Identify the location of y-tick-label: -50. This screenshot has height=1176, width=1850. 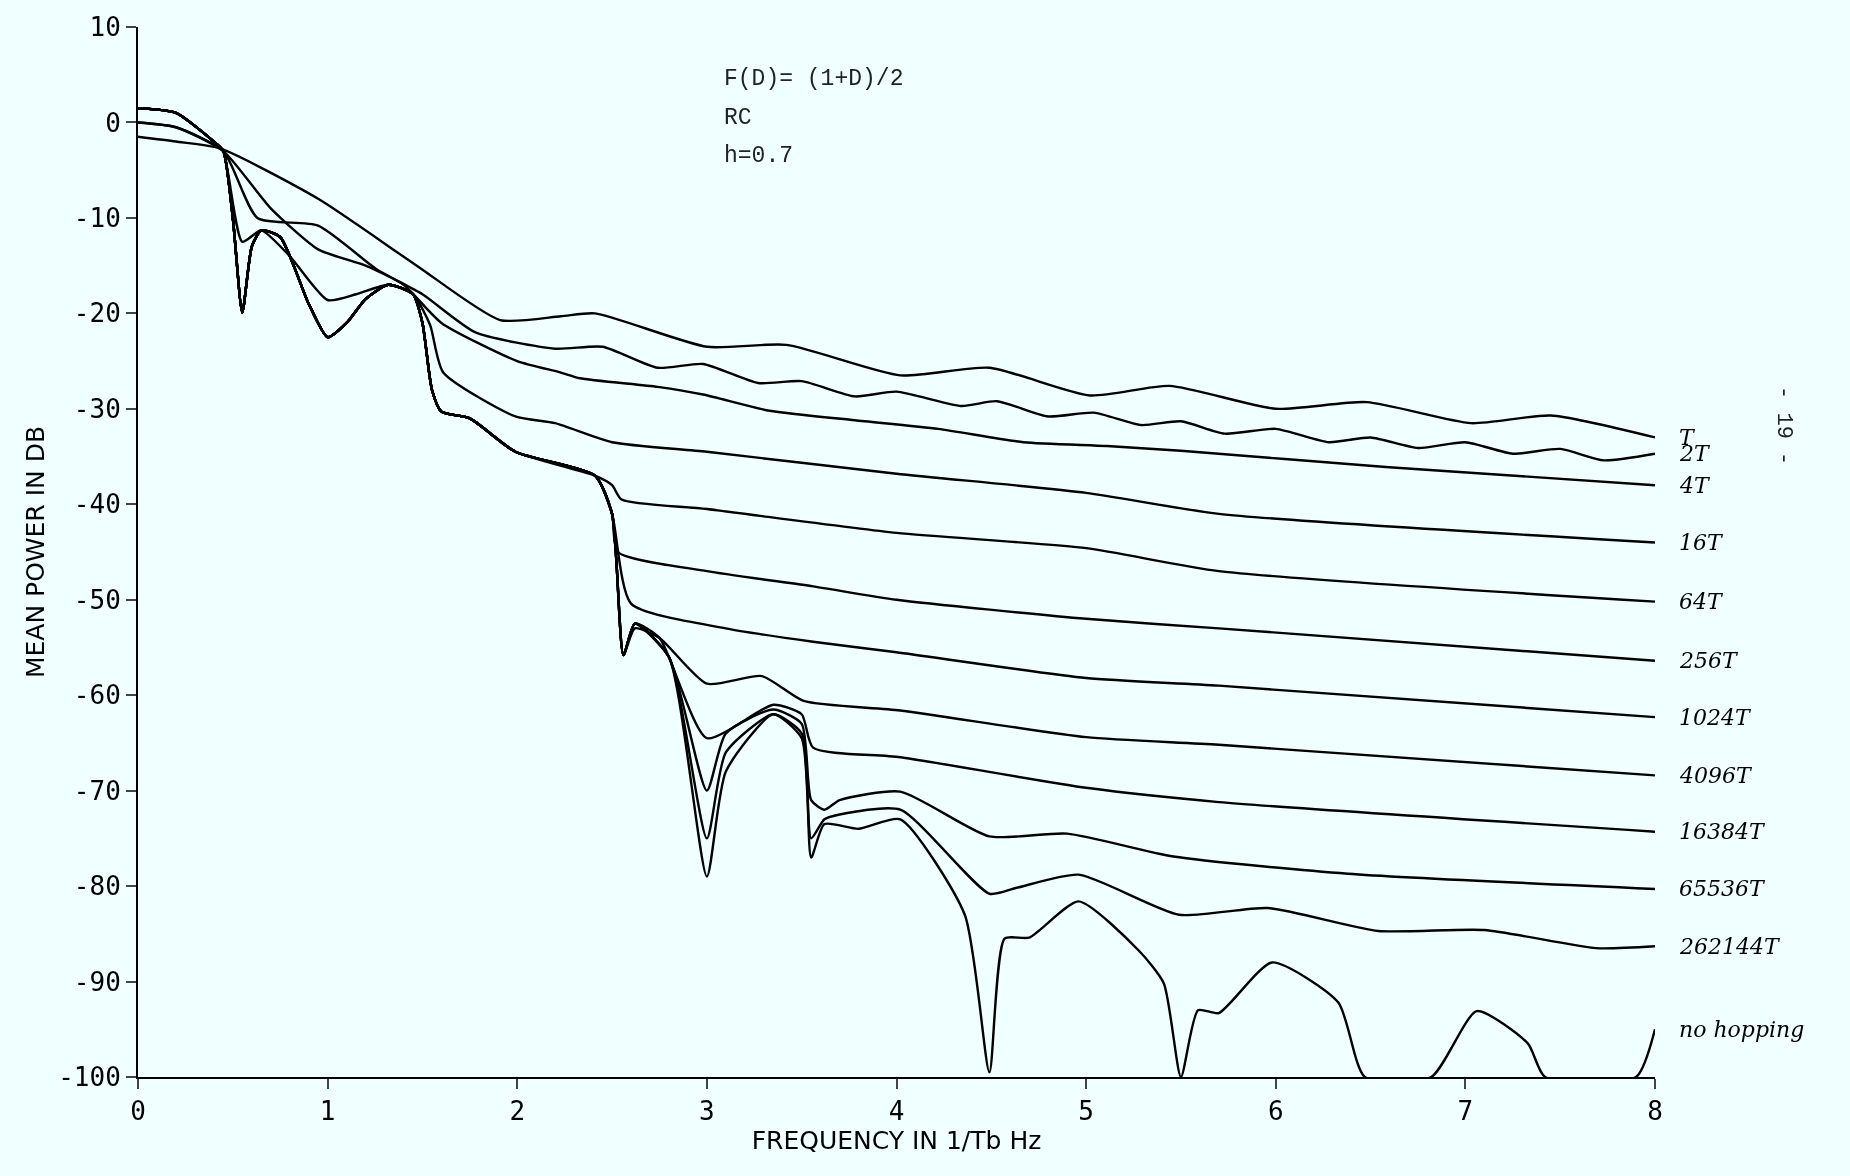
(97, 599).